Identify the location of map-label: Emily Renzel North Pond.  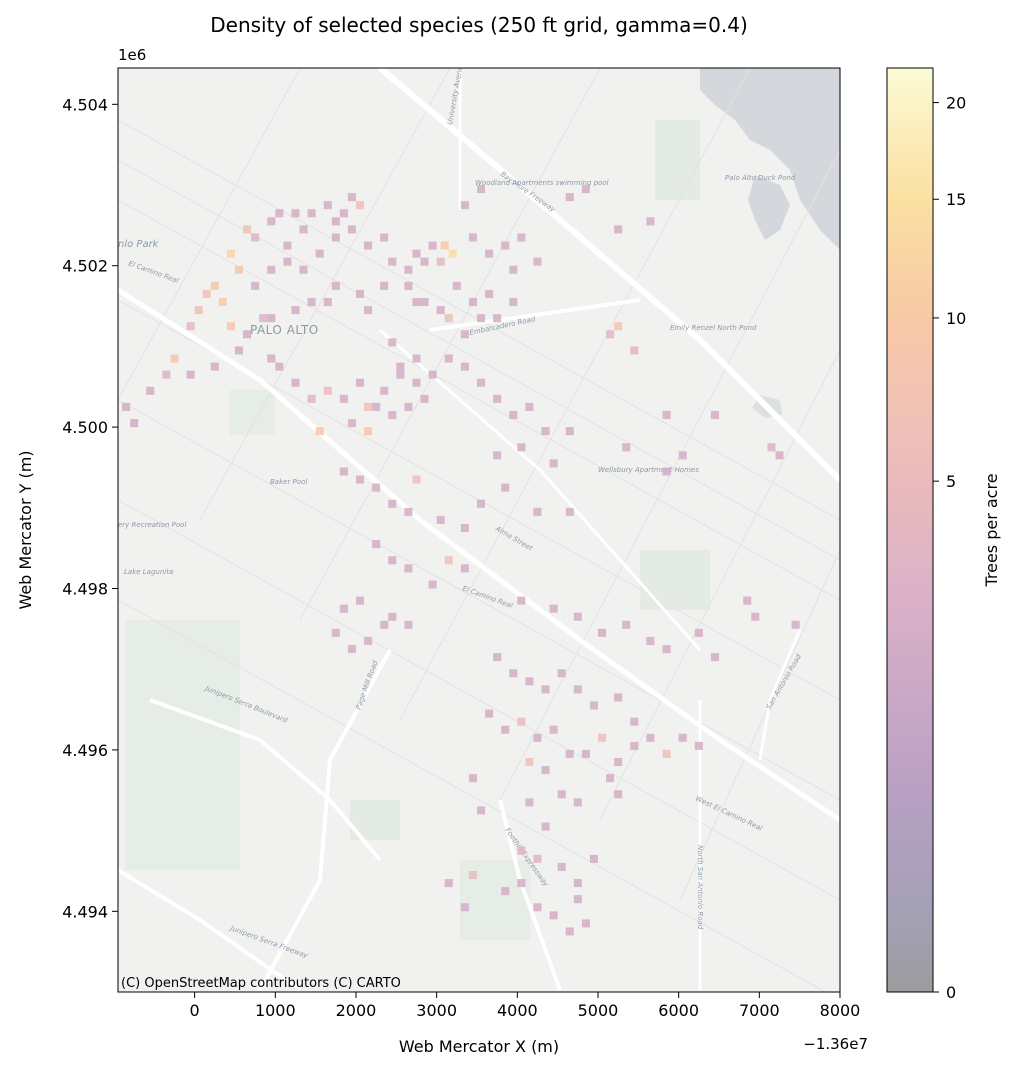
(713, 328).